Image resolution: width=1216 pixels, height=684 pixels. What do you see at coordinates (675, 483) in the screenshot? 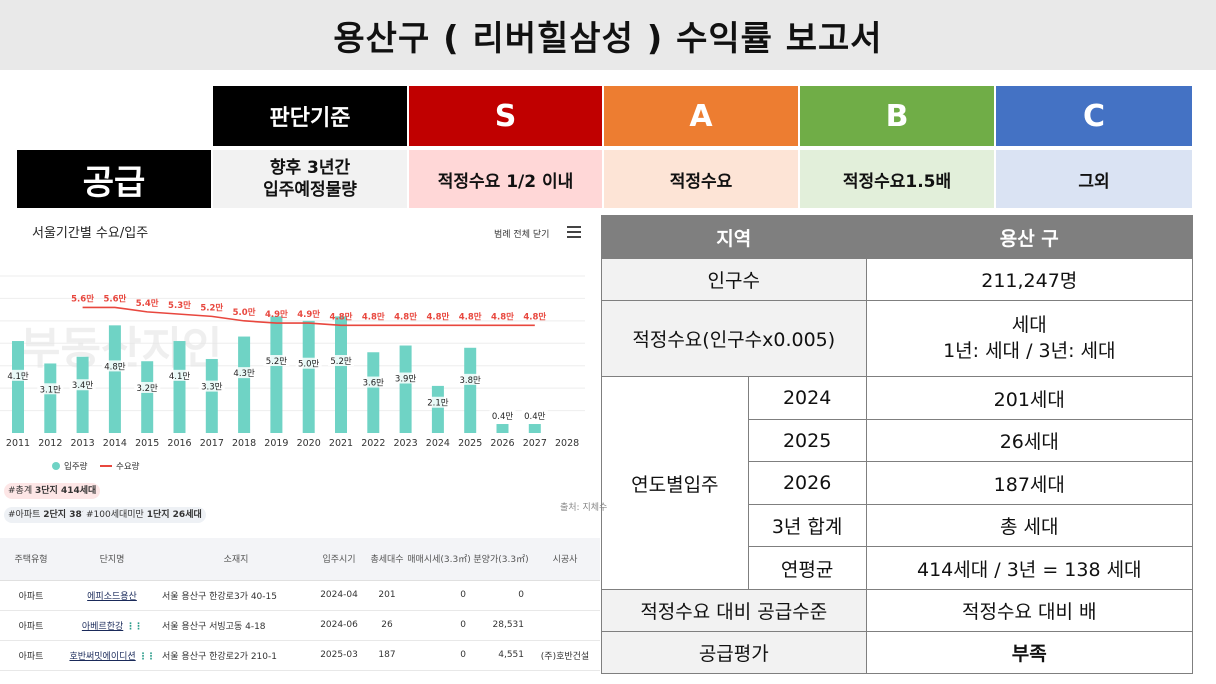
I see `move-in-label: 연도별입주` at bounding box center [675, 483].